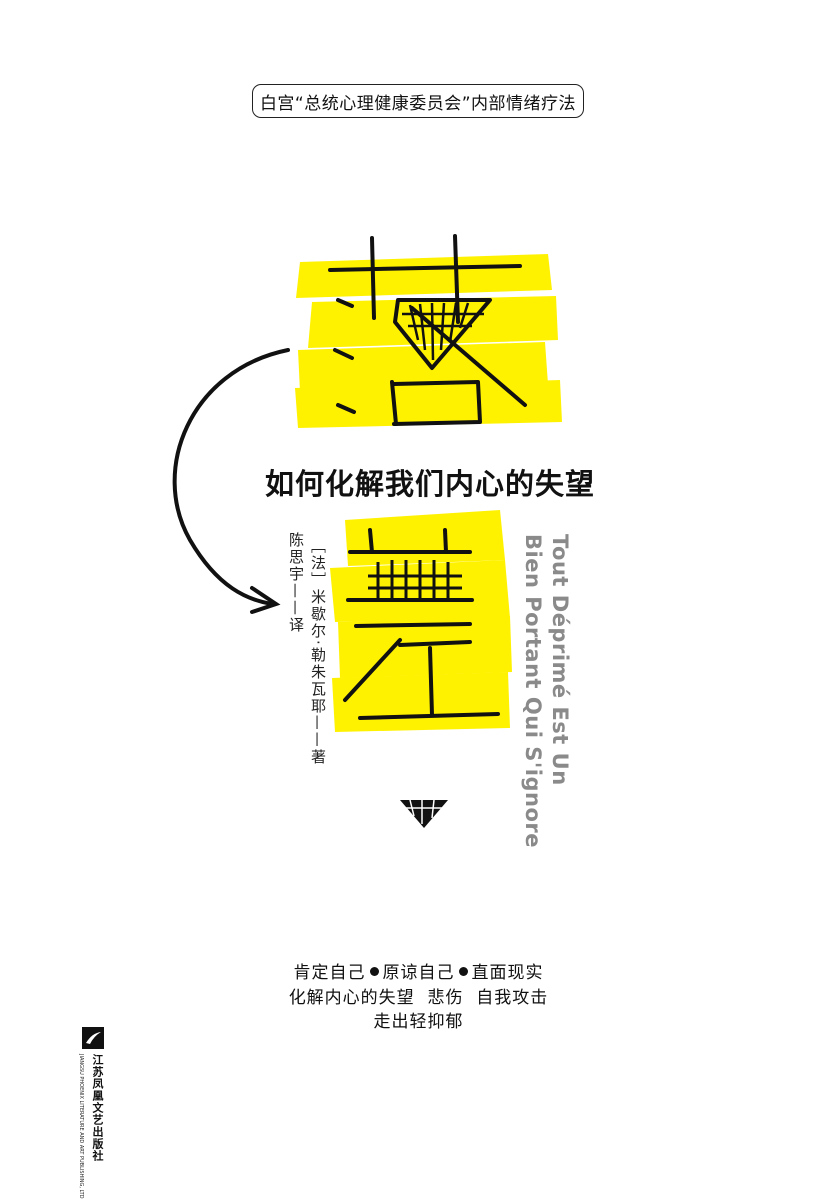 The image size is (837, 1199). Describe the element at coordinates (560, 660) in the screenshot. I see `original-title-line-1: Tout Déprimé Est Un` at that location.